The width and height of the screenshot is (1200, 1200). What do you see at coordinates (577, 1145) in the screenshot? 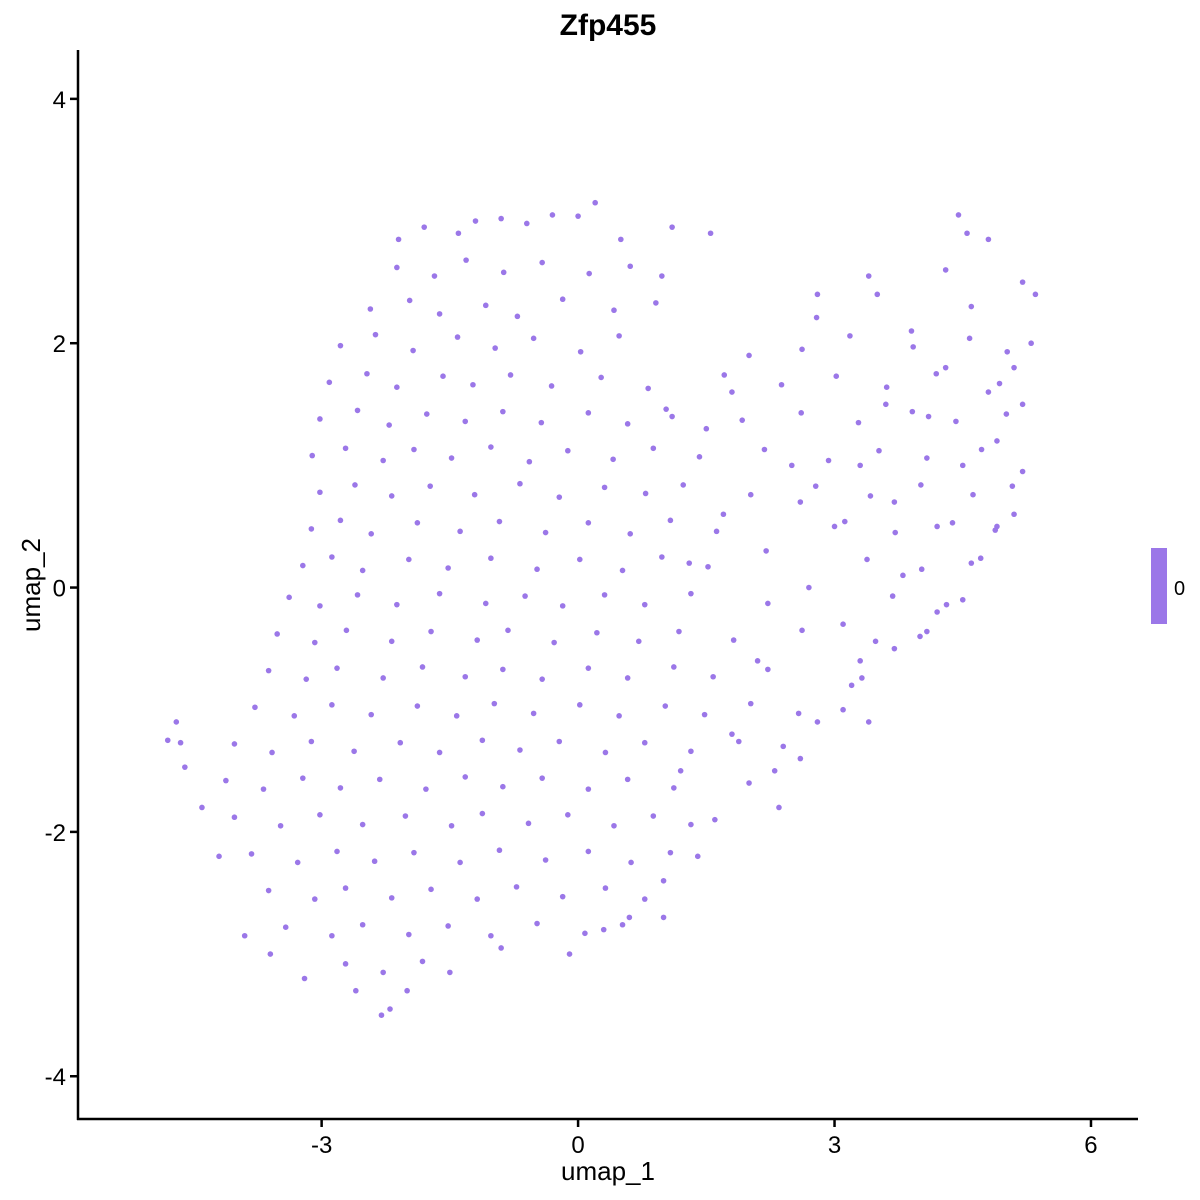
I see `x-tick-label: 0` at bounding box center [577, 1145].